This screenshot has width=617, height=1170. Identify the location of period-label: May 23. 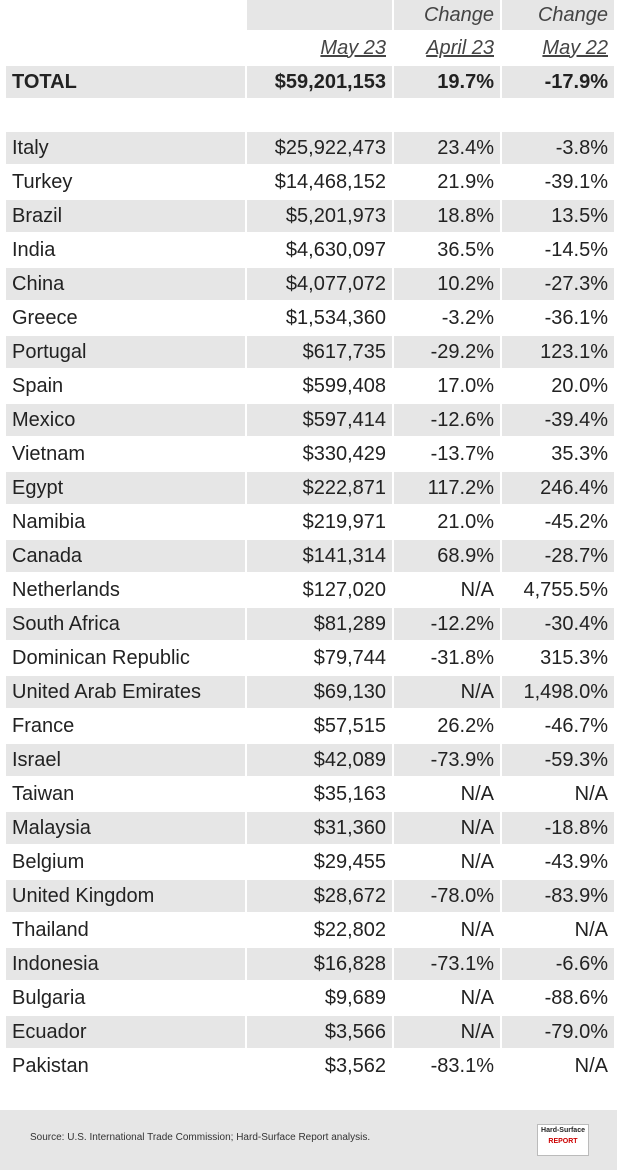
(353, 47).